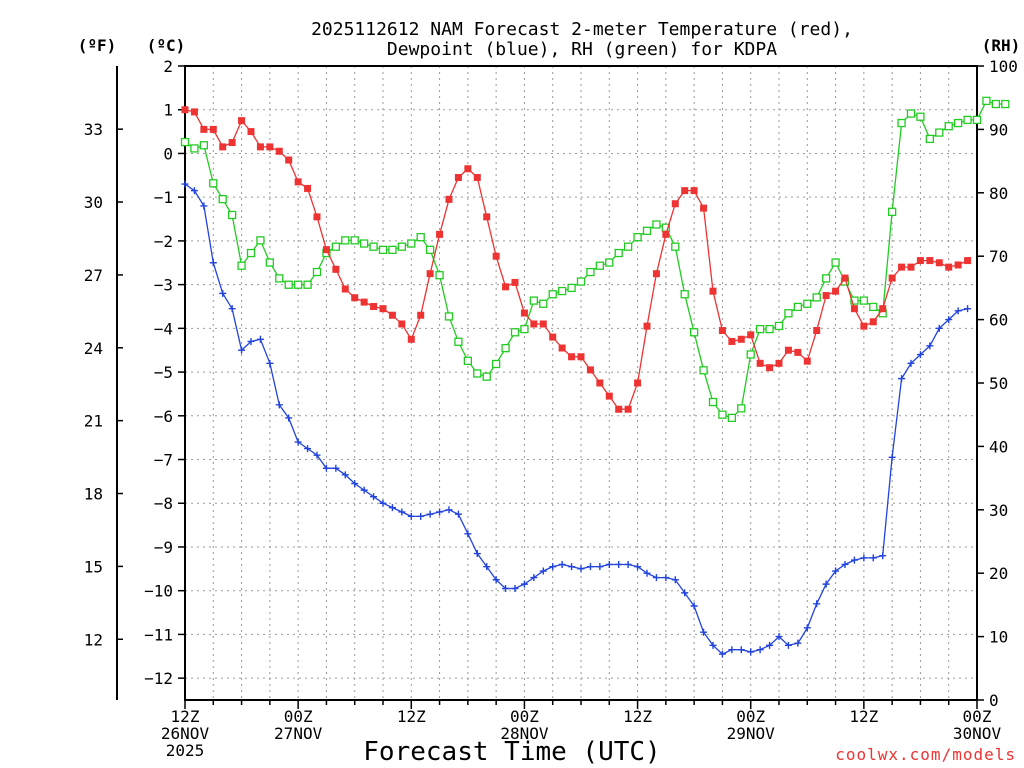 Image resolution: width=1024 pixels, height=768 pixels. Describe the element at coordinates (998, 383) in the screenshot. I see `rh-tick-label: 50` at that location.